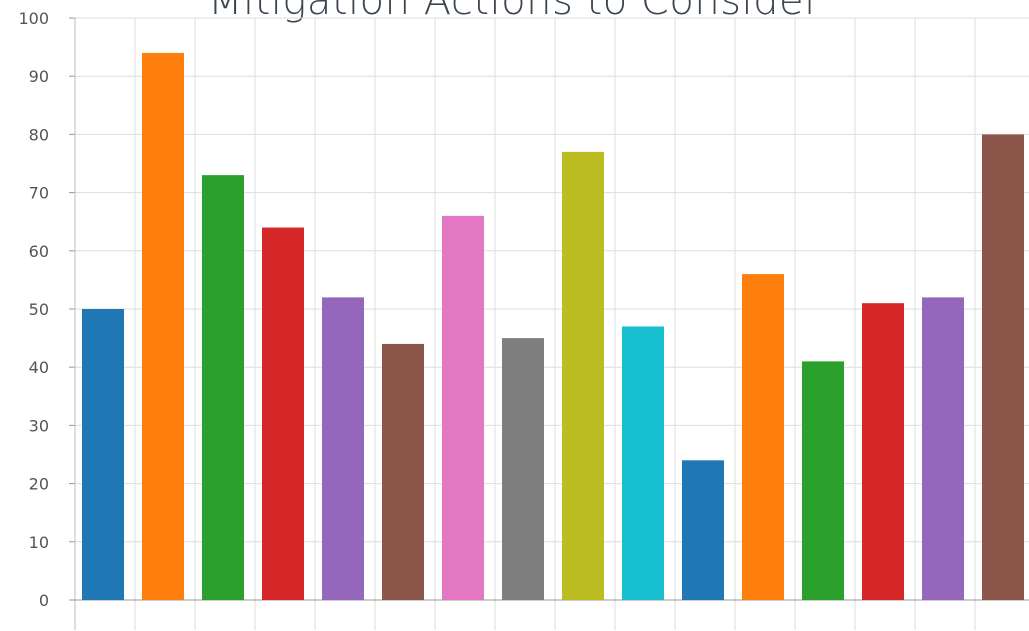  Describe the element at coordinates (39, 251) in the screenshot. I see `y-tick-label: 60` at that location.